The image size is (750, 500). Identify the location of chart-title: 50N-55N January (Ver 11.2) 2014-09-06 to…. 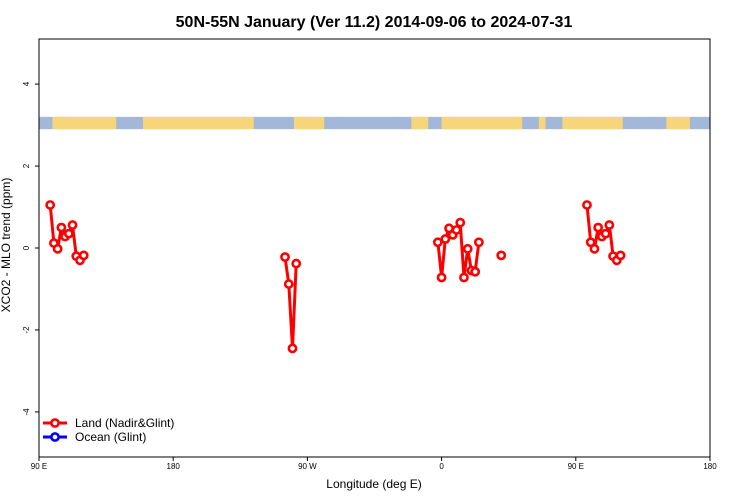
(374, 22).